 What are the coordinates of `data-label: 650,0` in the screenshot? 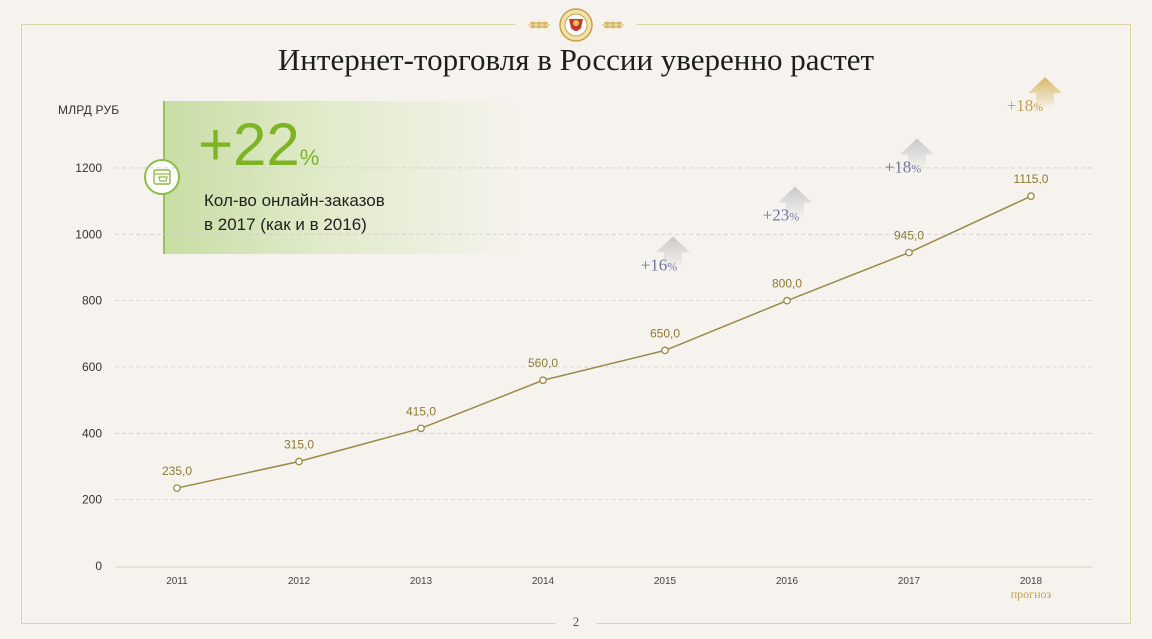 It's located at (665, 333).